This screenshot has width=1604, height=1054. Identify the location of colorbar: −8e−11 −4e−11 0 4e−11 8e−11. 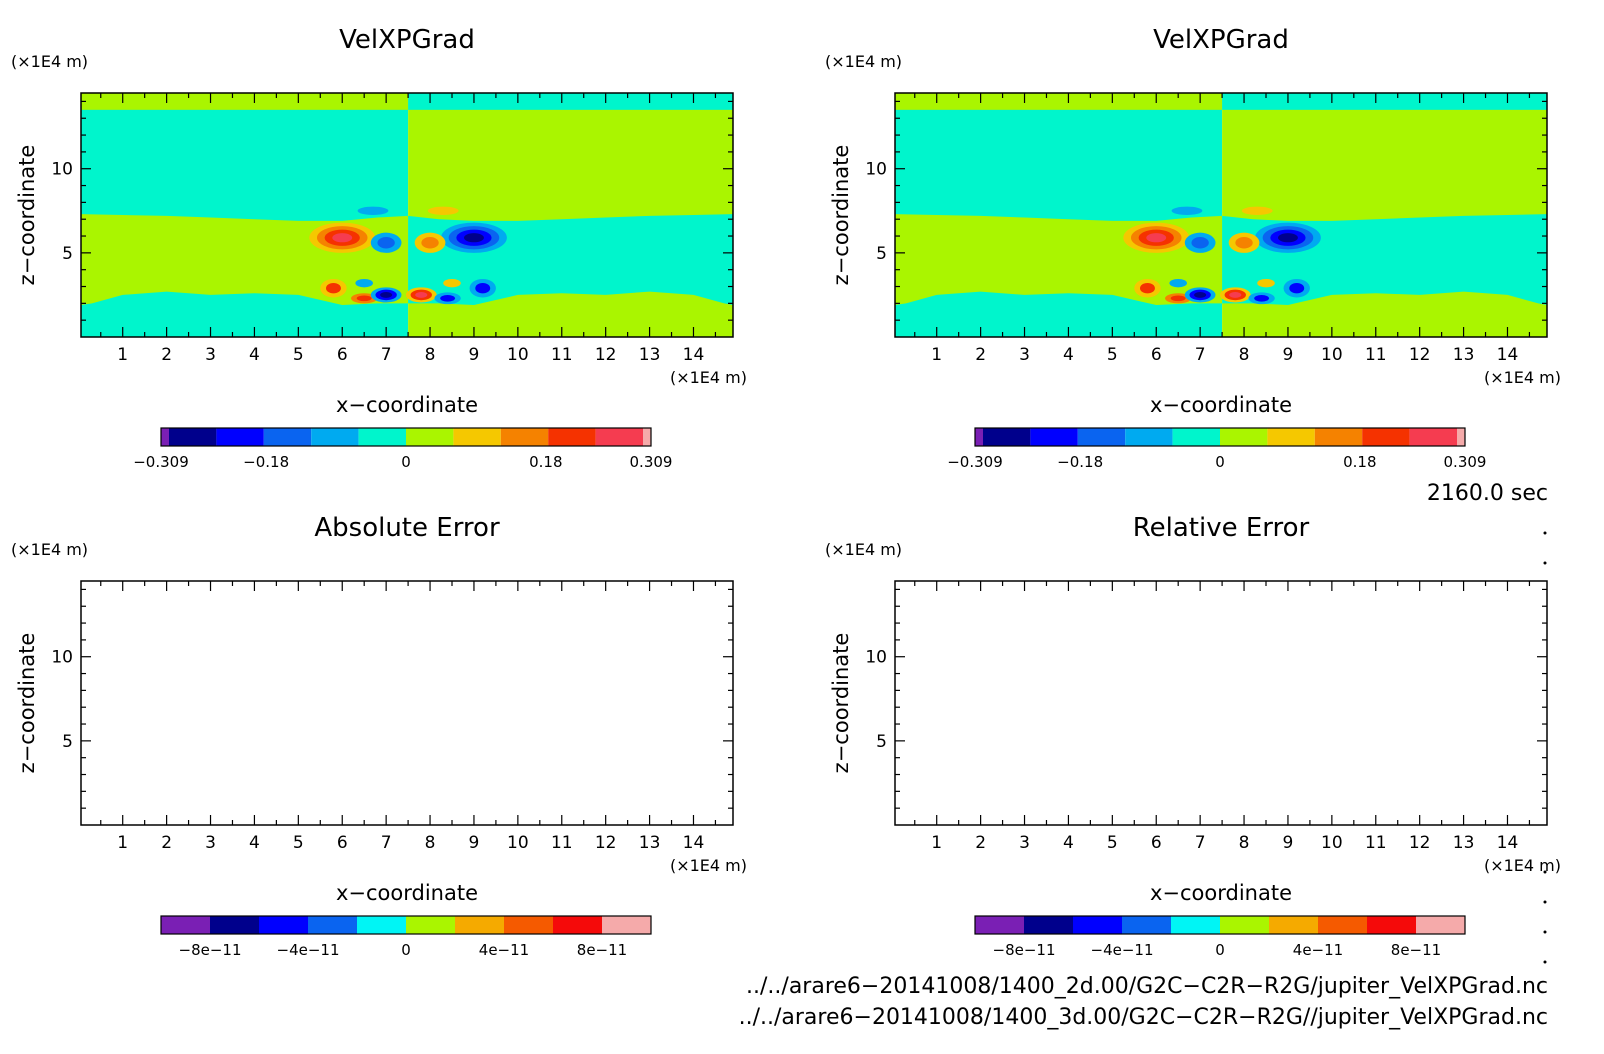
(406, 937).